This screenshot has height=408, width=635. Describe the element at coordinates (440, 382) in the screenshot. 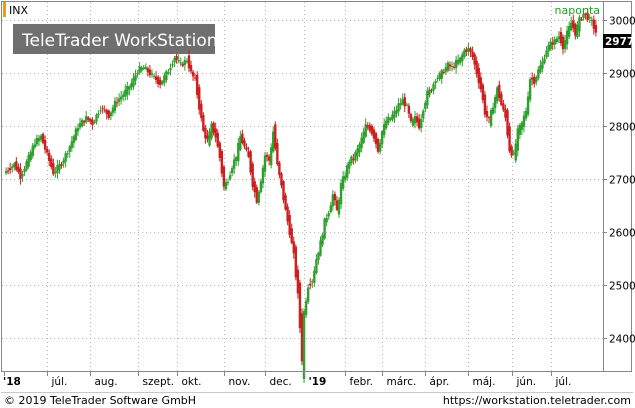

I see `x-tick-label: ápr.` at that location.